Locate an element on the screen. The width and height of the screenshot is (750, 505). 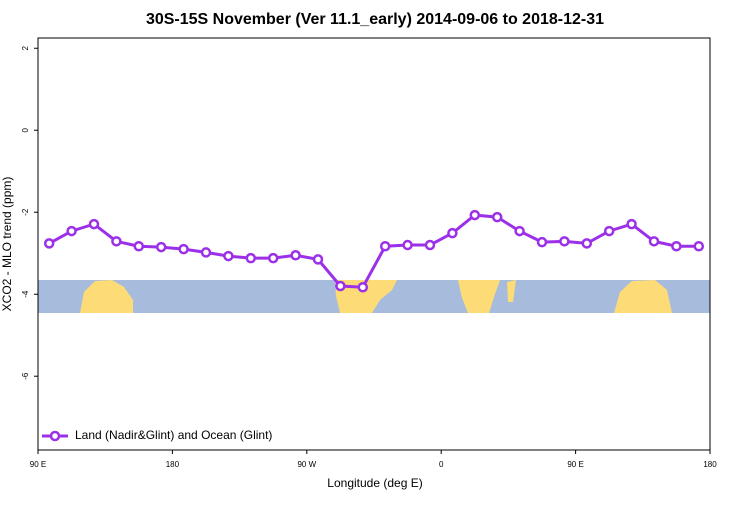
x-tick-label: 0 is located at coordinates (441, 464).